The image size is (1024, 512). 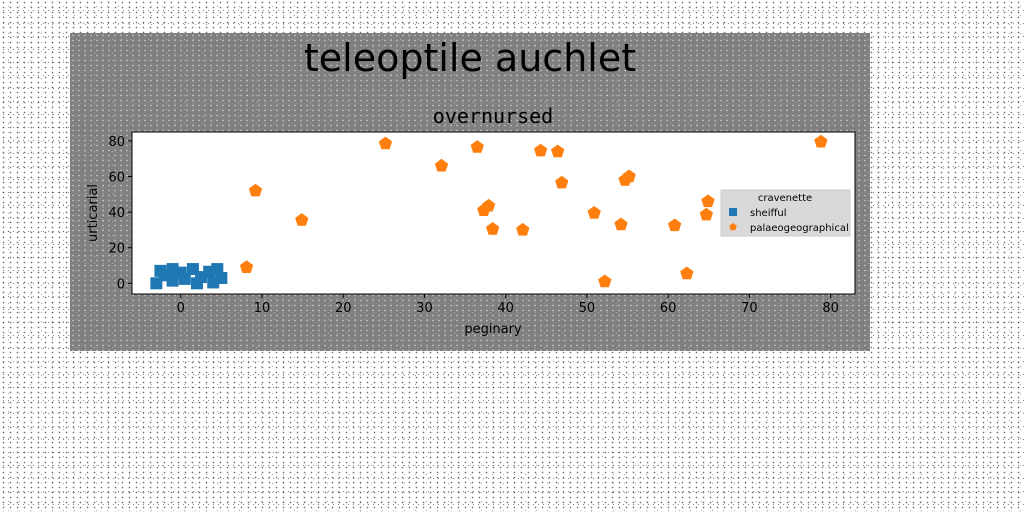 What do you see at coordinates (470, 58) in the screenshot?
I see `chart-title: teleoptile auchlet` at bounding box center [470, 58].